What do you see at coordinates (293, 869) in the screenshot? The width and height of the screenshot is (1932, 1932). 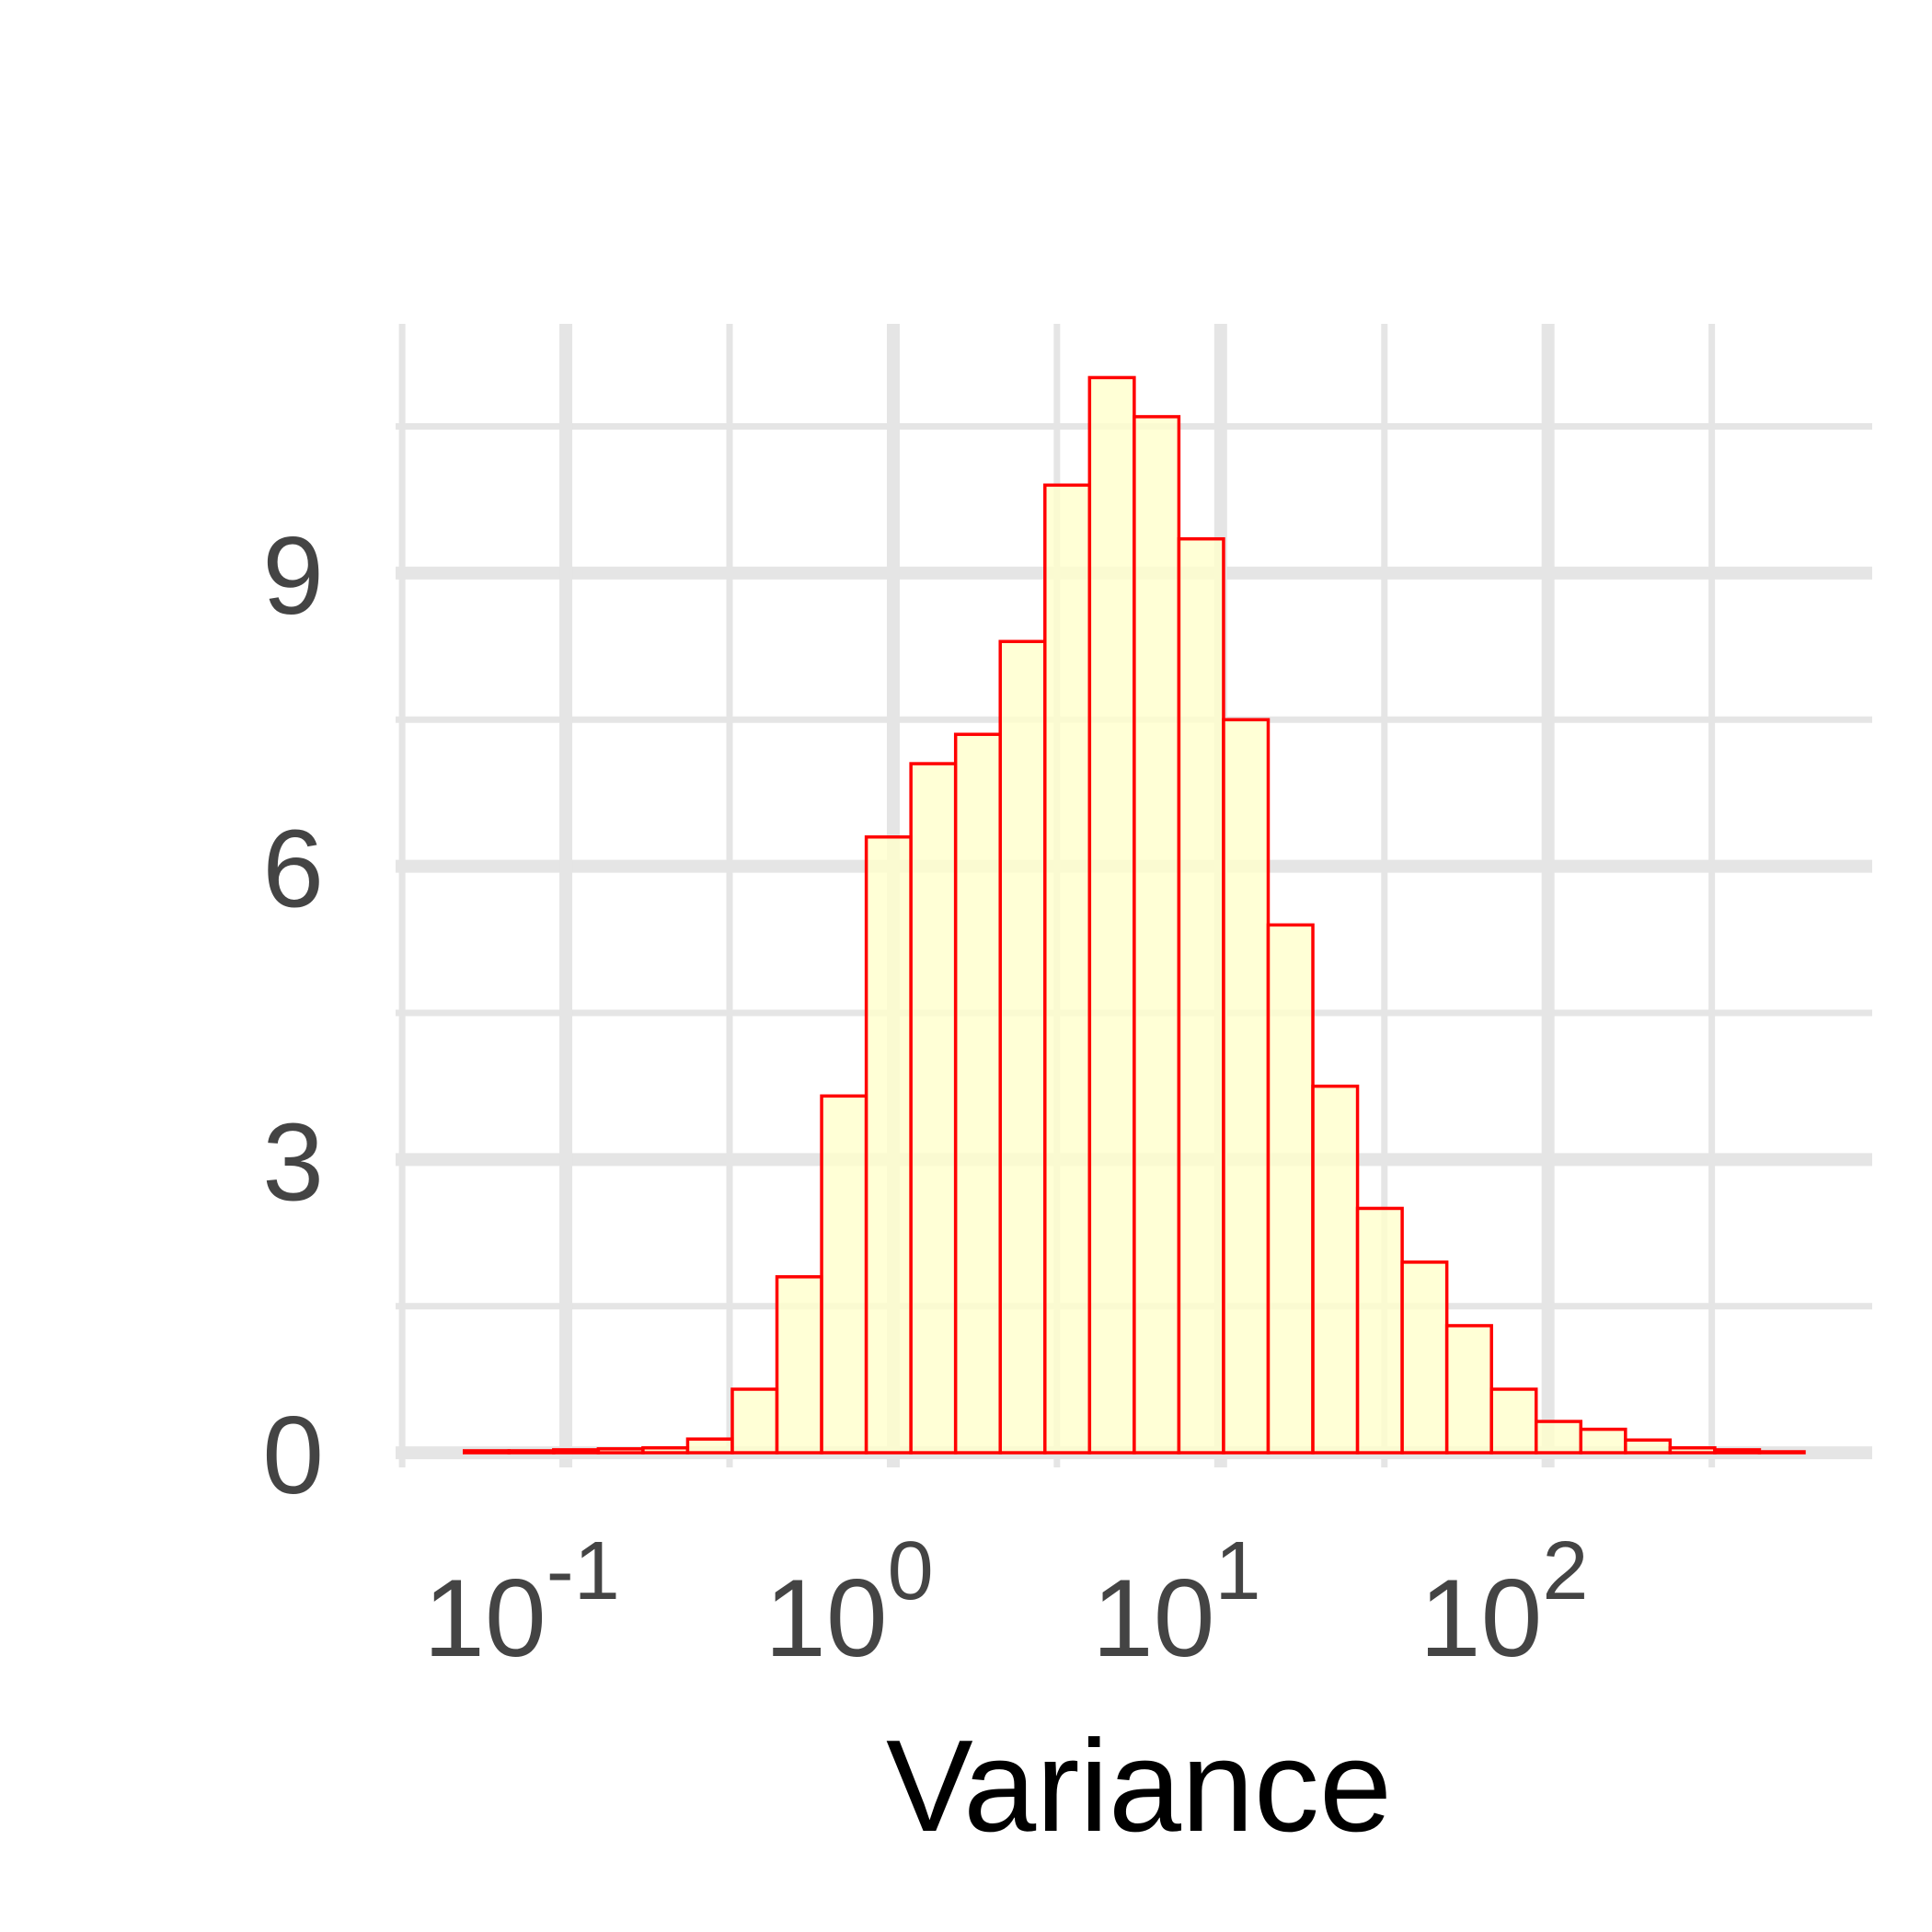 I see `y-tick-label: 6` at bounding box center [293, 869].